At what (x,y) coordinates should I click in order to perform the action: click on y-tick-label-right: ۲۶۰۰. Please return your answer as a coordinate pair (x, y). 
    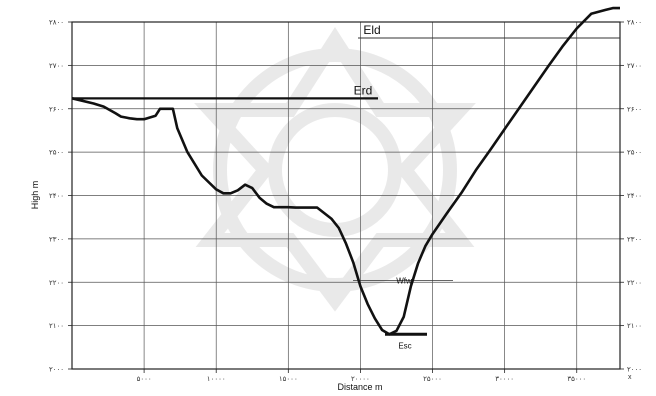
    Looking at the image, I should click on (634, 109).